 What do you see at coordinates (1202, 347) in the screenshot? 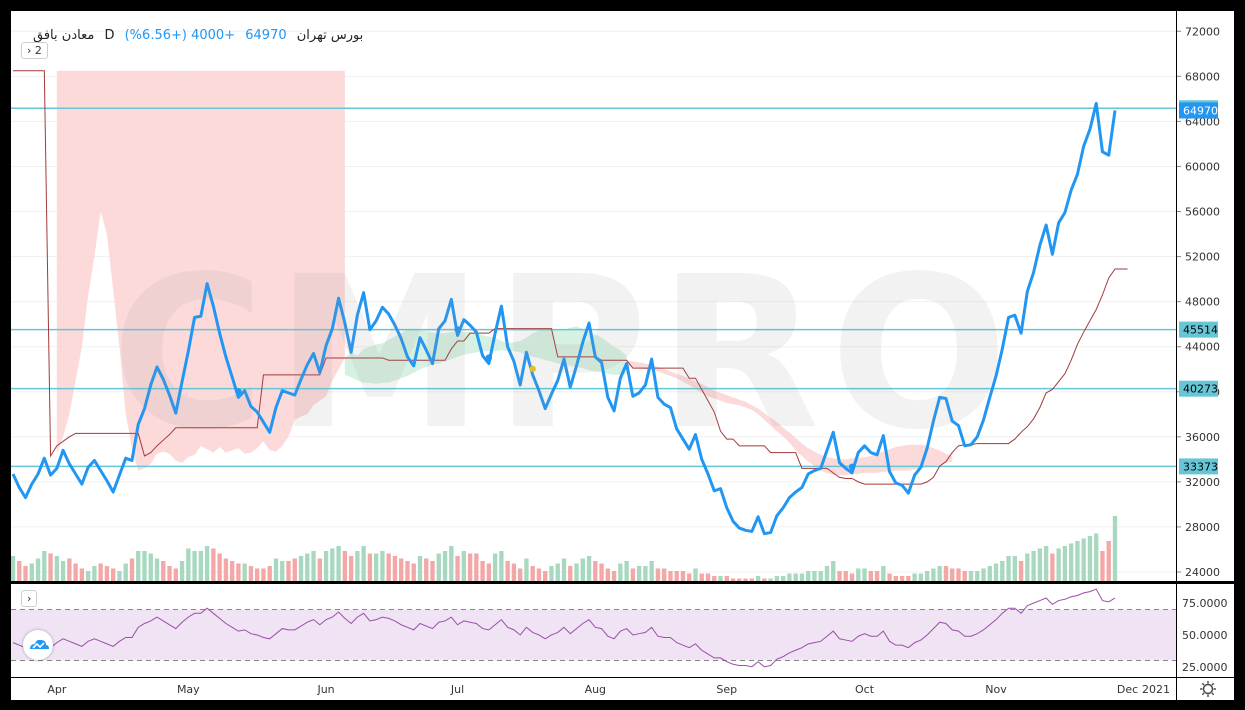
I see `price-tick-label: 44000` at bounding box center [1202, 347].